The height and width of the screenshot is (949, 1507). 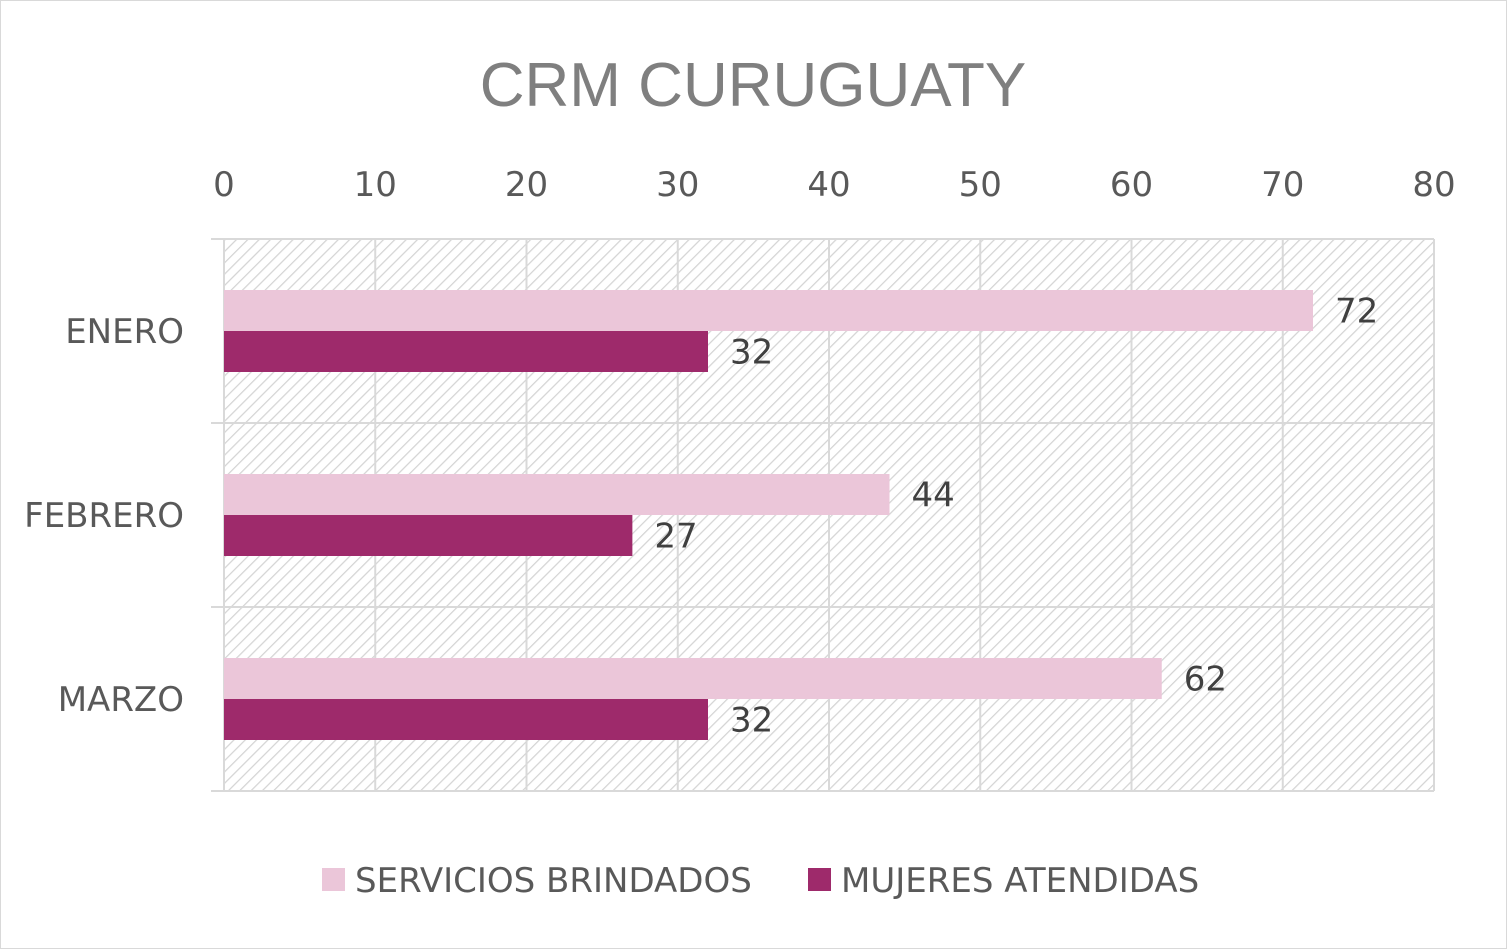 I want to click on category-label: MARZO, so click(x=121, y=700).